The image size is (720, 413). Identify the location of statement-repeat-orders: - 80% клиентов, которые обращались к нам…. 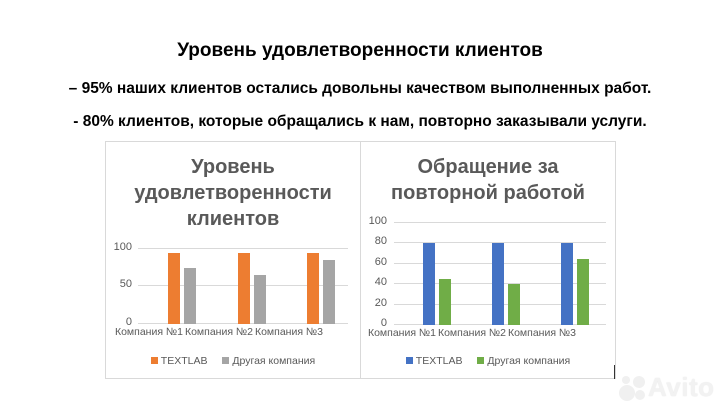
(360, 121).